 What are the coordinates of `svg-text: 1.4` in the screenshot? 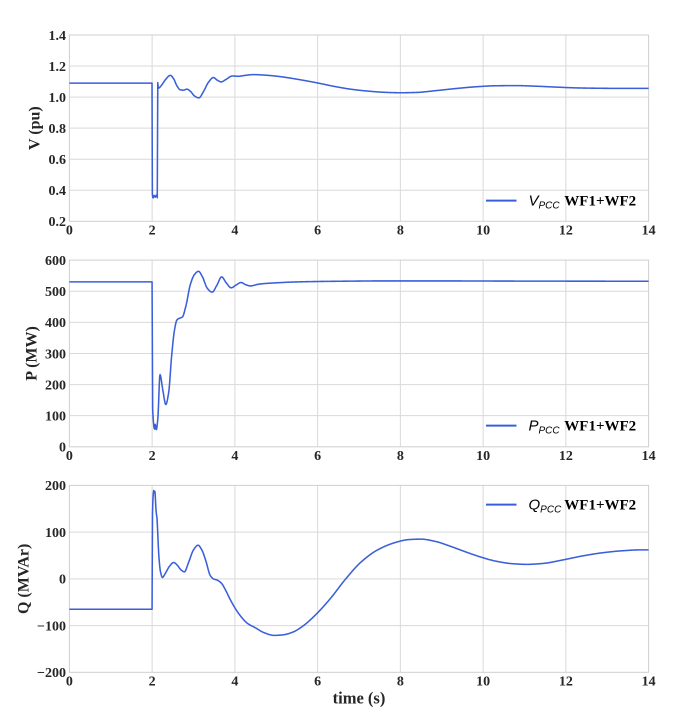 It's located at (58, 36).